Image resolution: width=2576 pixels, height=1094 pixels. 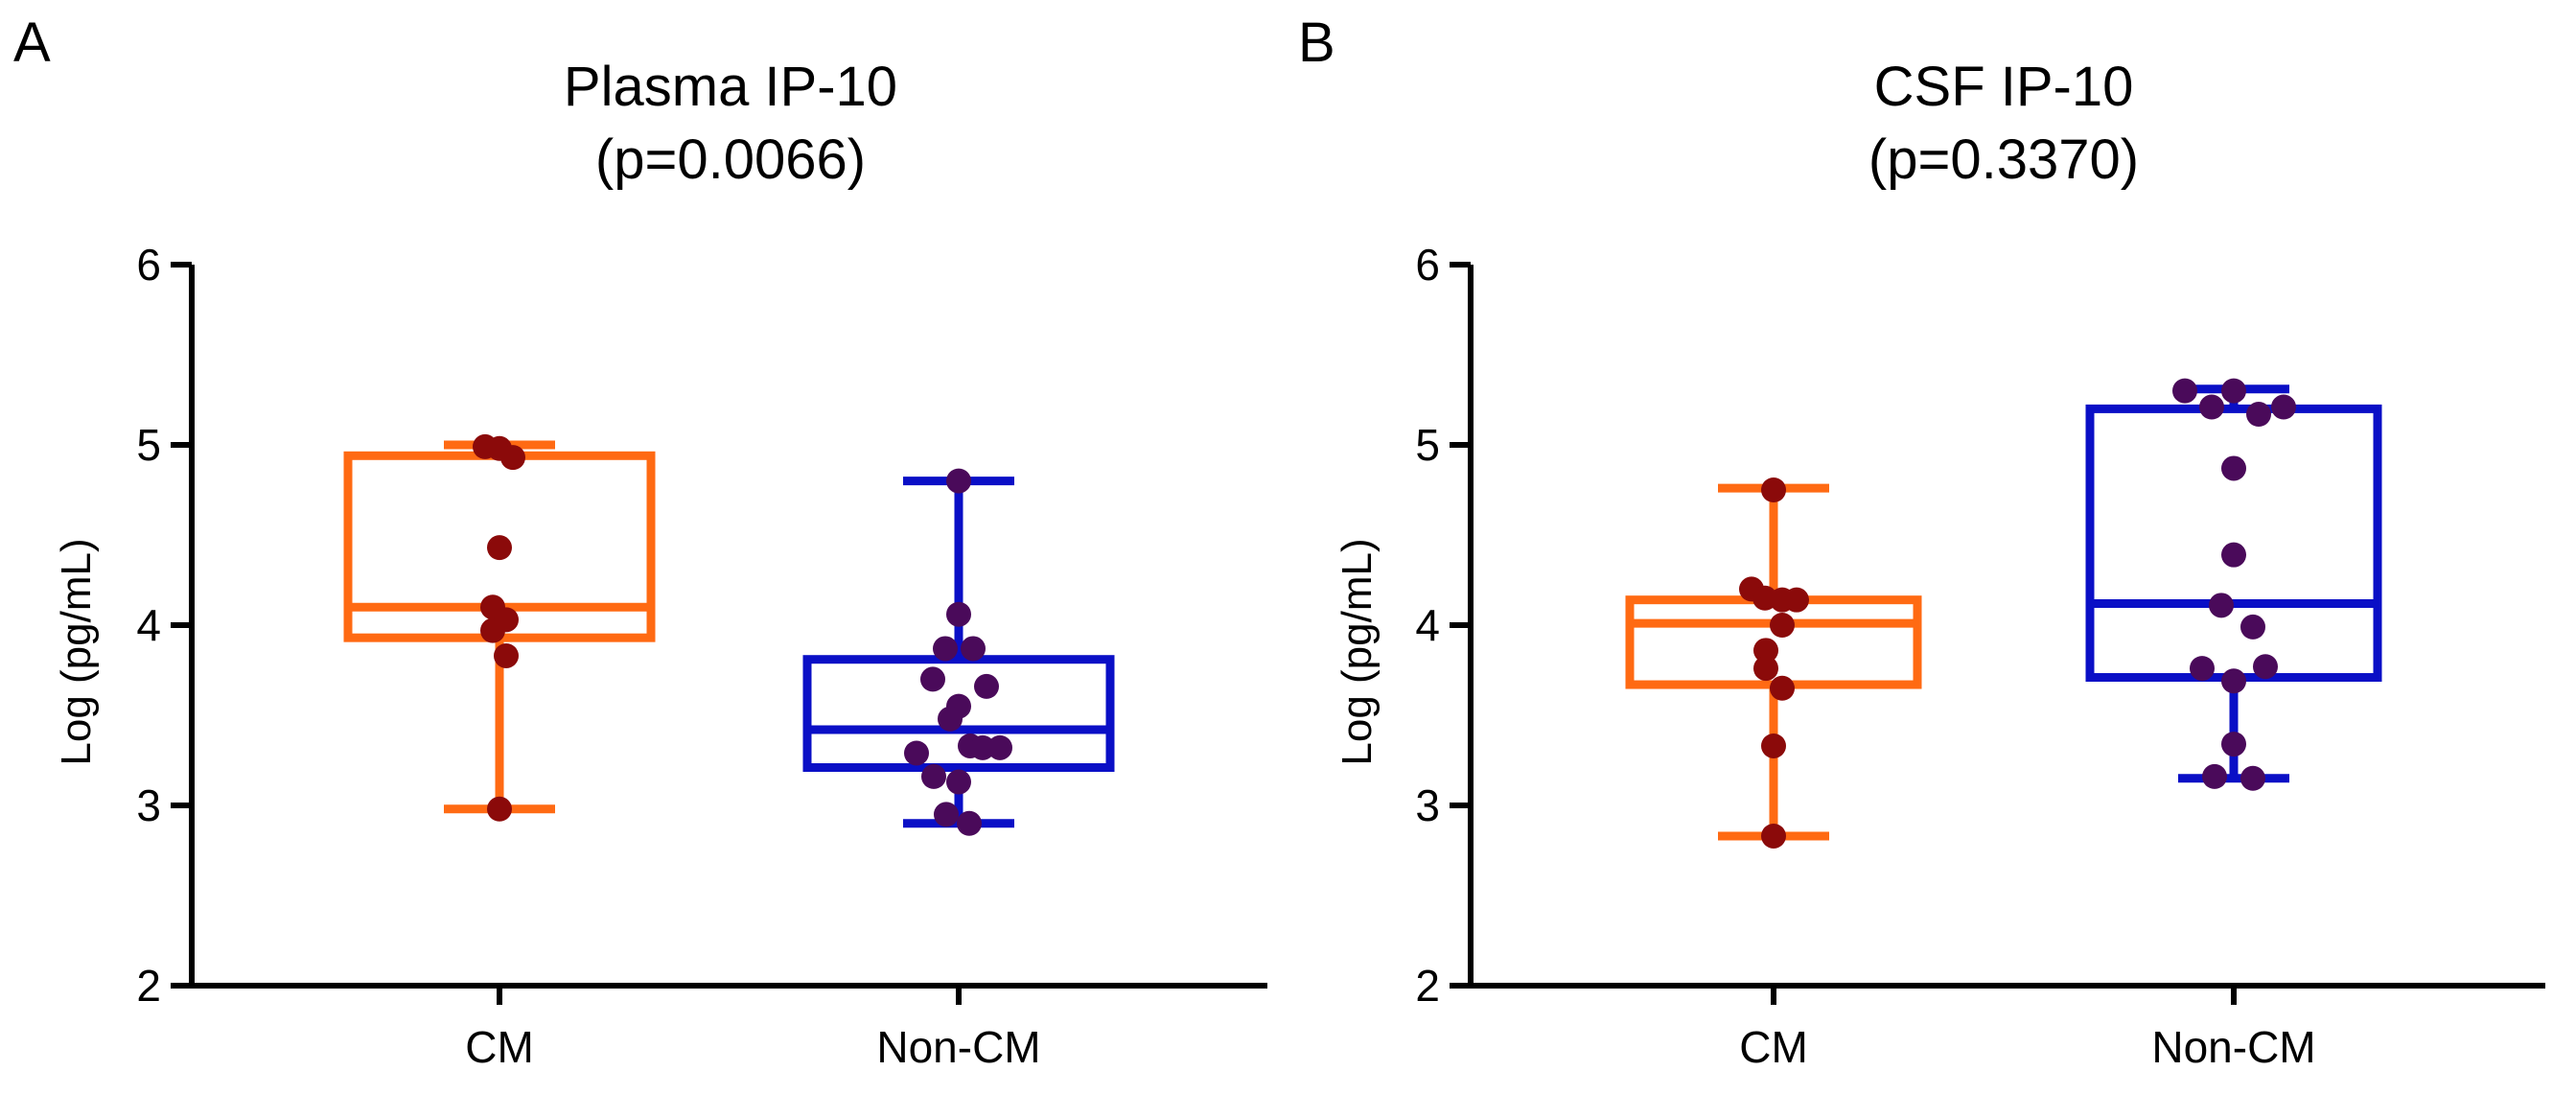 What do you see at coordinates (730, 87) in the screenshot?
I see `chart-title: Plasma IP-10` at bounding box center [730, 87].